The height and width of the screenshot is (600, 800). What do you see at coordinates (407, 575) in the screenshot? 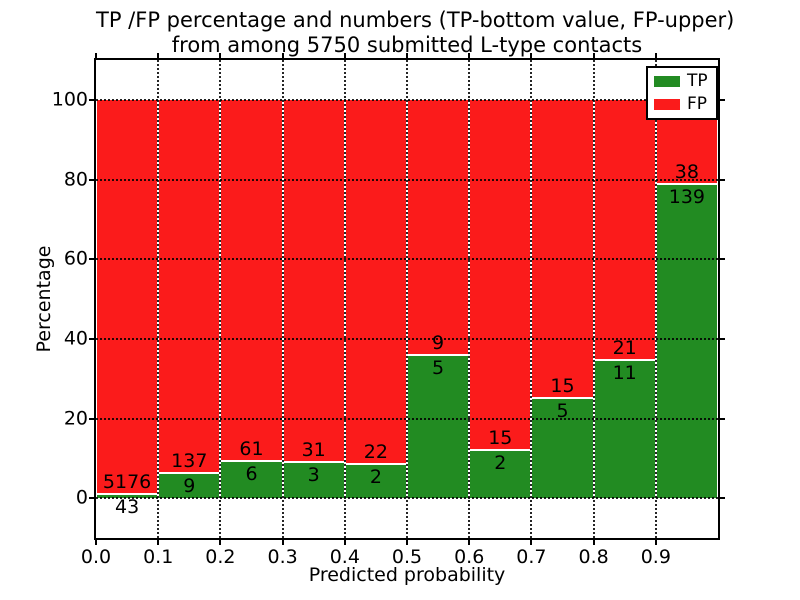
I see `x-axis-title: Predicted probability` at bounding box center [407, 575].